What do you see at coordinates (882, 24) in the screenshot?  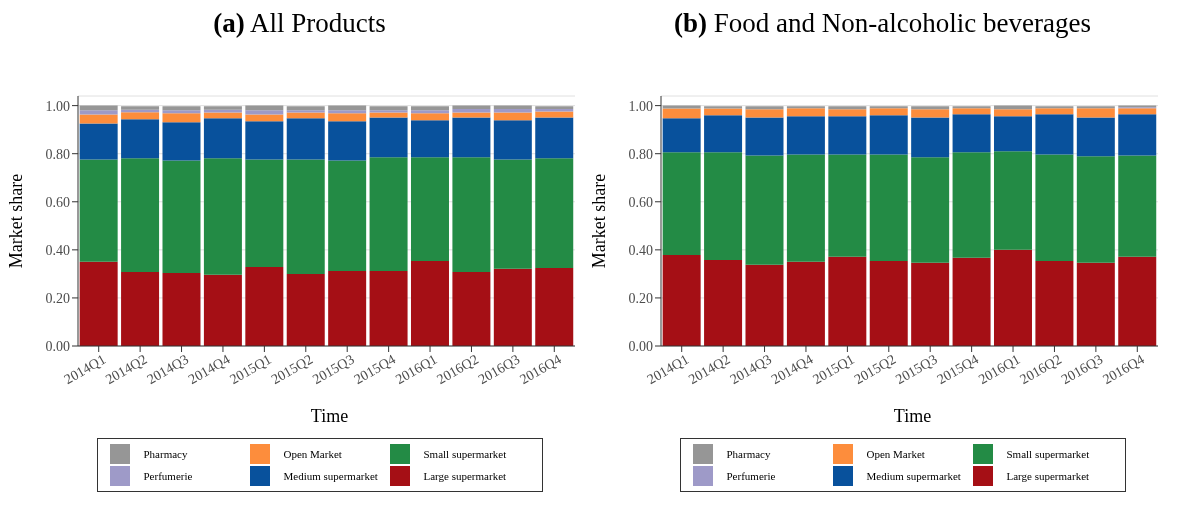 I see `chart-title: (b) Food and Non-alcoholic beverages` at bounding box center [882, 24].